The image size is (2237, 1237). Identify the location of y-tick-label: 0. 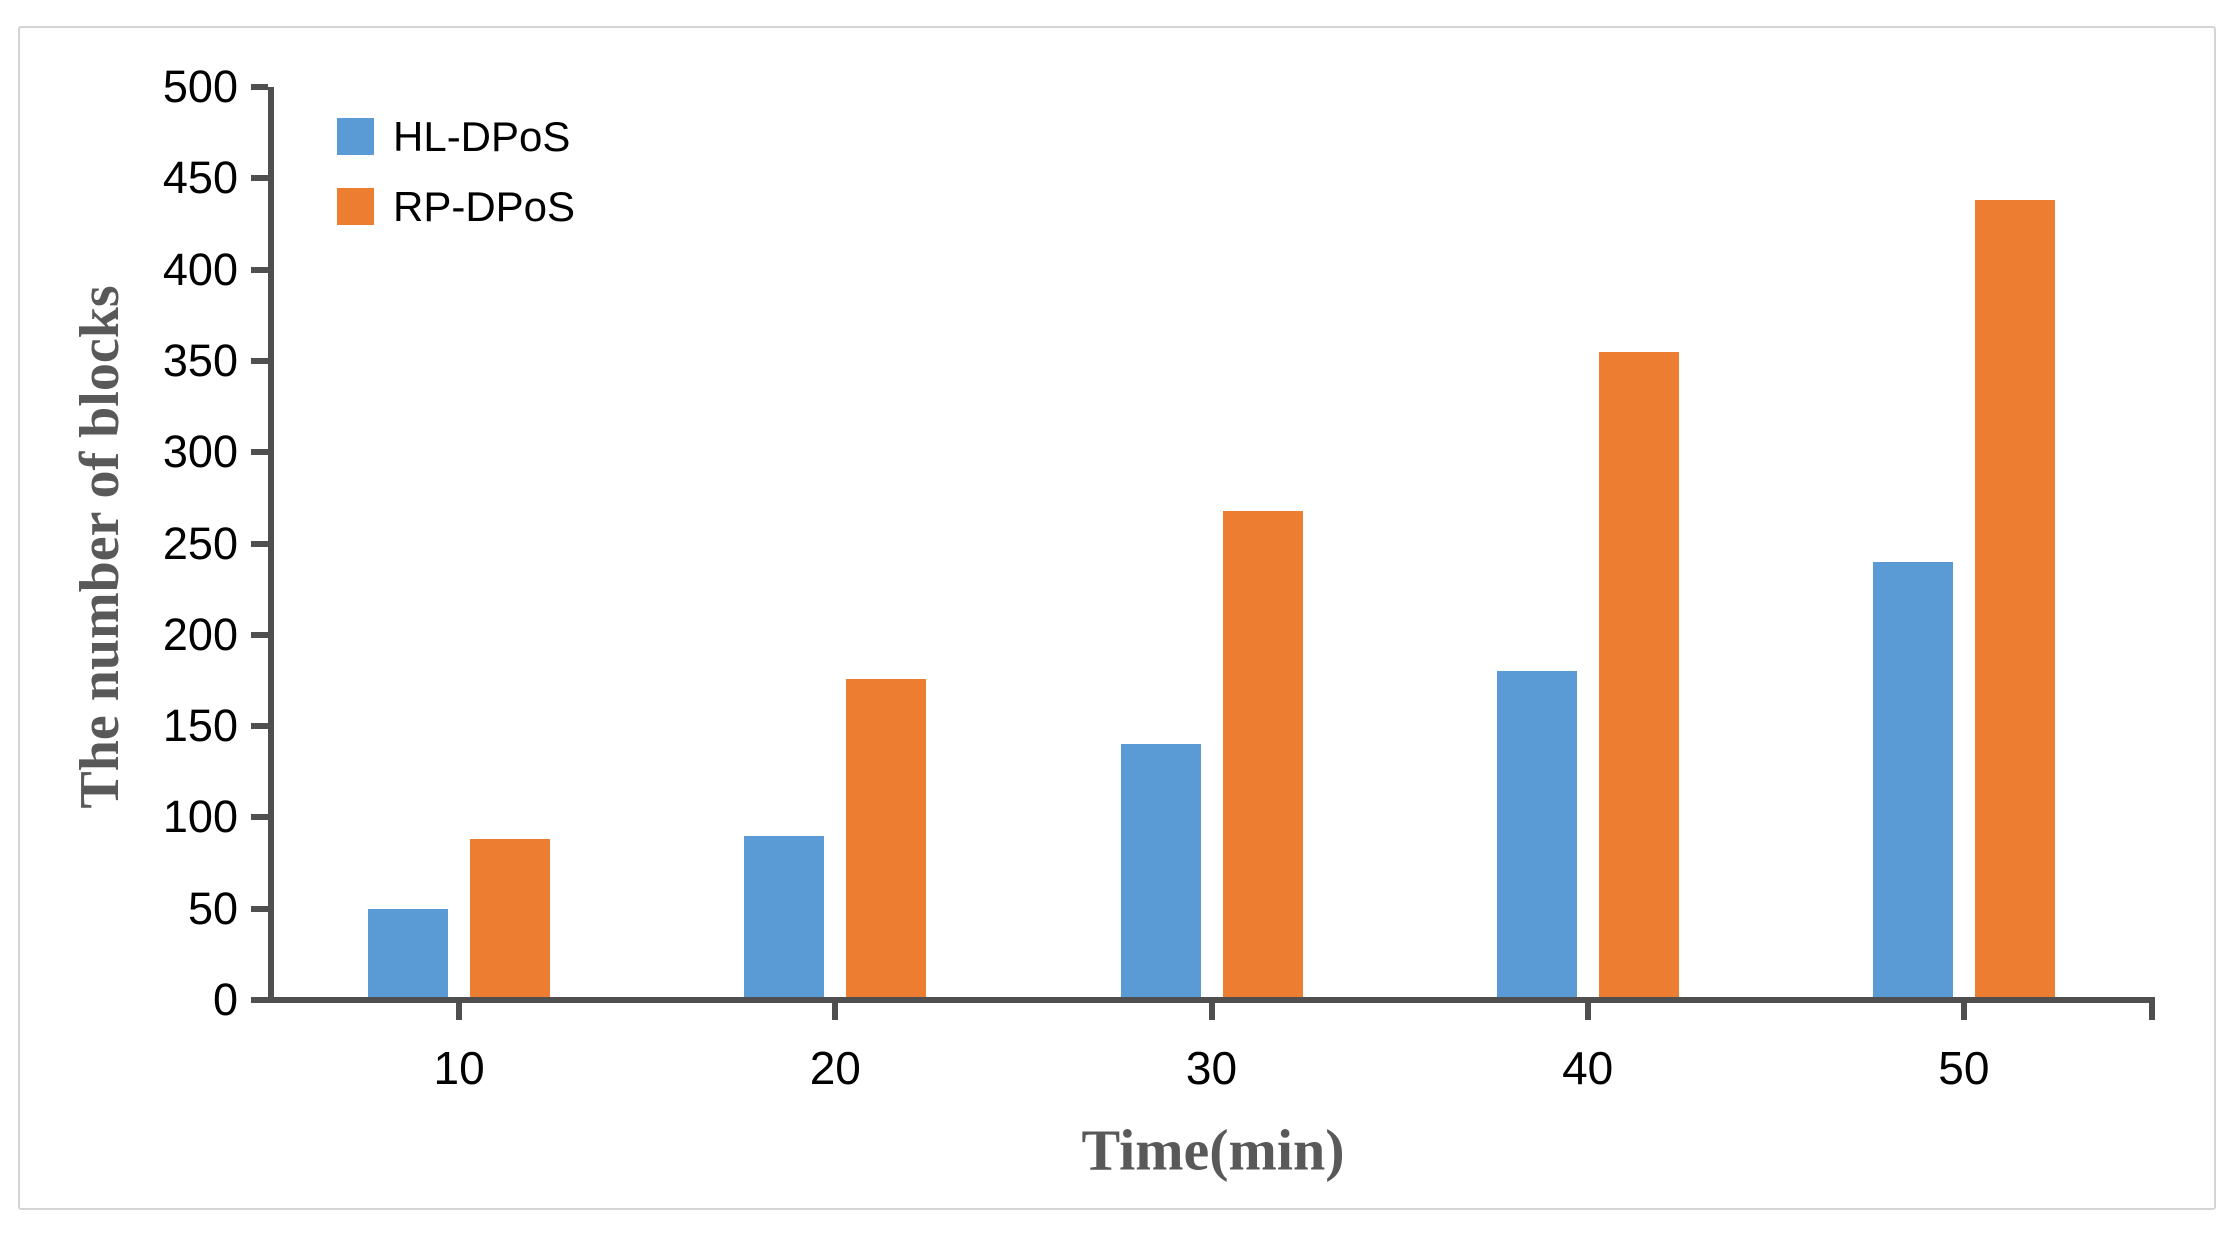
(225, 999).